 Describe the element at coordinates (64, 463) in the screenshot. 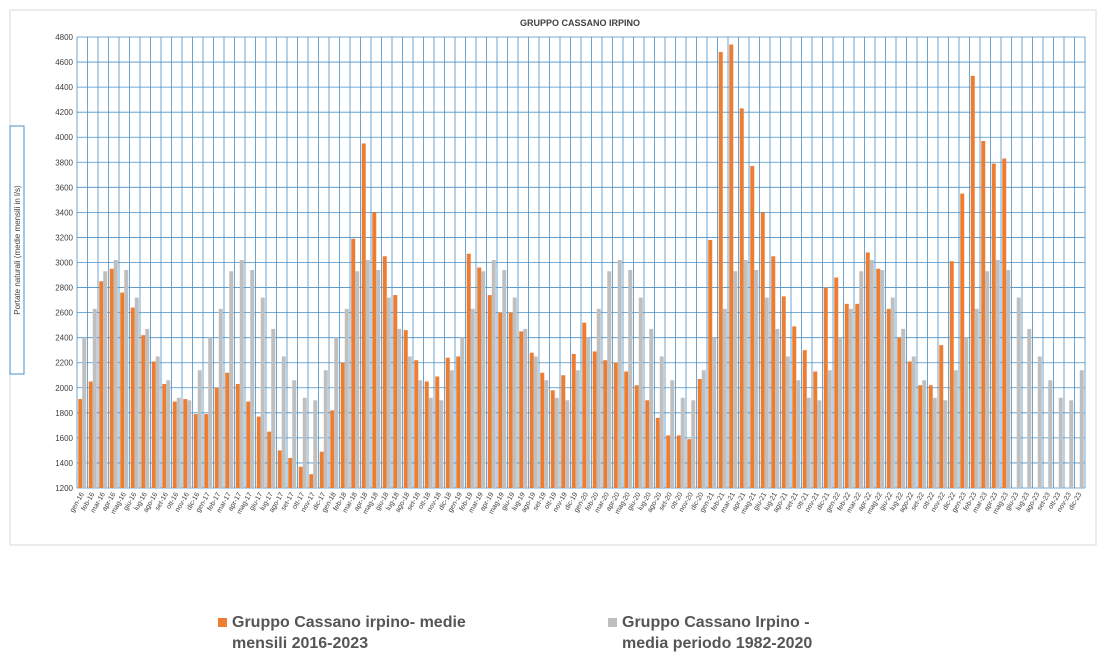

I see `y-tick-label: 1400` at that location.